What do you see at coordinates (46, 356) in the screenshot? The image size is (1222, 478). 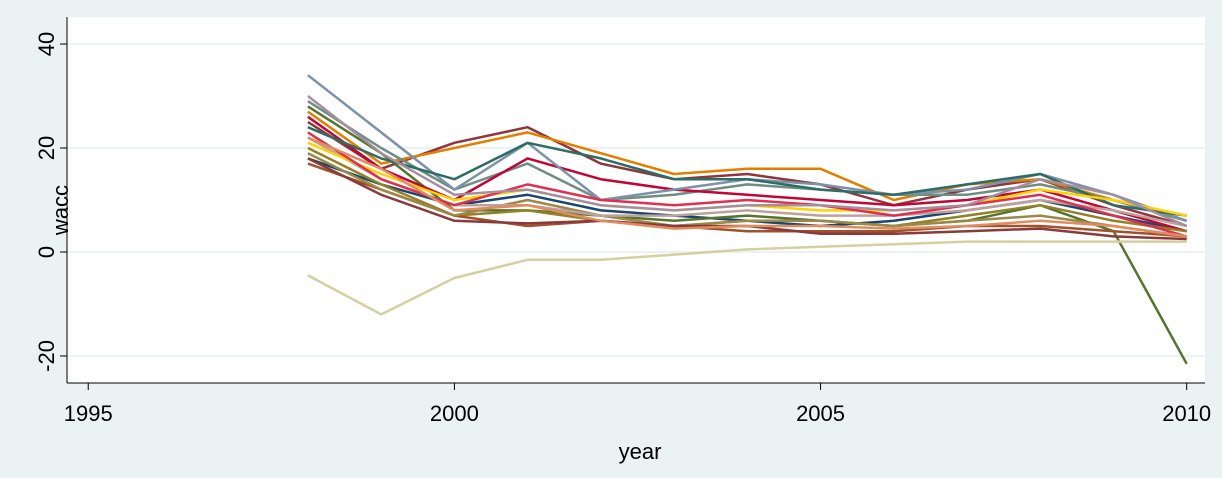 I see `y-tick-label: -20` at bounding box center [46, 356].